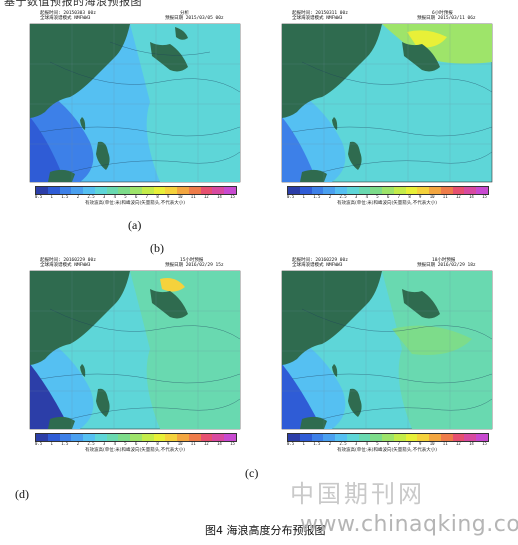 The width and height of the screenshot is (518, 545). I want to click on figure-caption: 图4 海浪高度分布预报图, so click(265, 530).